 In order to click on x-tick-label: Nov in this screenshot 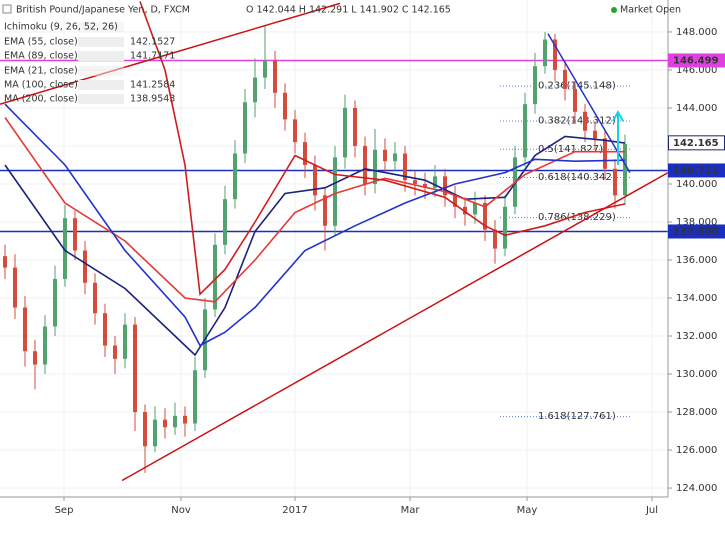, I will do `click(181, 510)`.